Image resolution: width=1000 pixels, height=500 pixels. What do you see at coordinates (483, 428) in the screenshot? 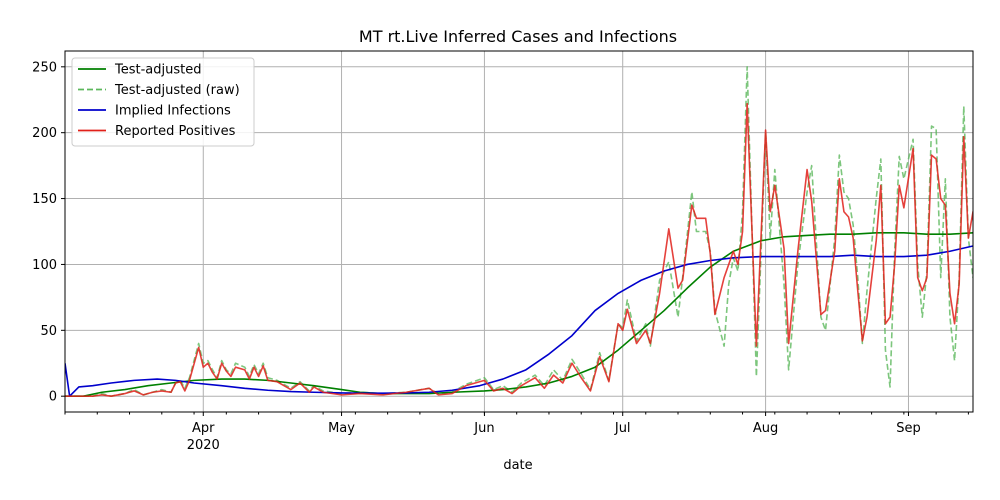
I see `x-tick-label: Jun` at bounding box center [483, 428].